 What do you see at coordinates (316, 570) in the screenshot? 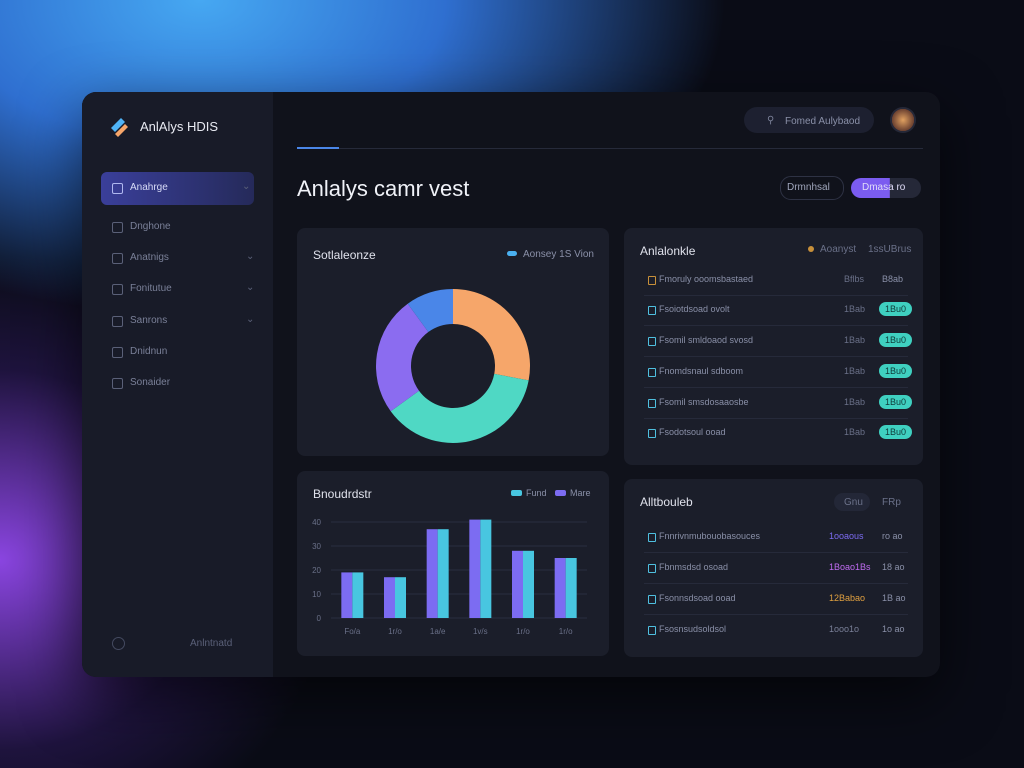
I see `y-tick-label: 20` at bounding box center [316, 570].